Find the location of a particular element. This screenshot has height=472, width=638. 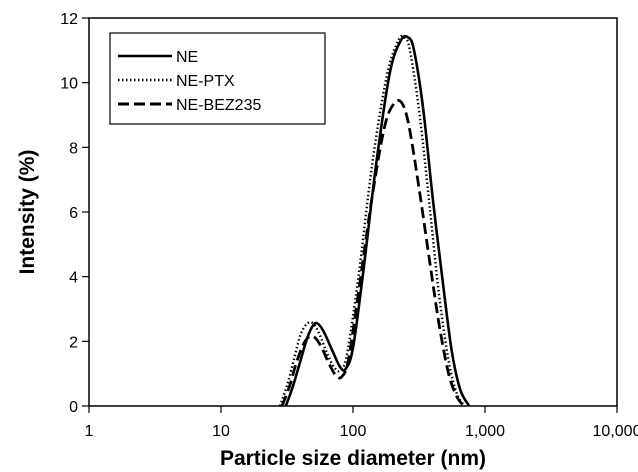

y-tick-label: 12 is located at coordinates (69, 19).